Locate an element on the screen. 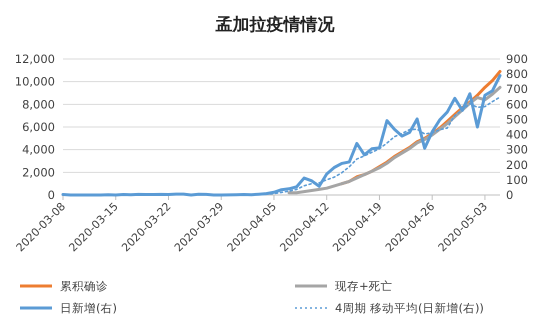  y2-tick-label: 500 is located at coordinates (517, 119).